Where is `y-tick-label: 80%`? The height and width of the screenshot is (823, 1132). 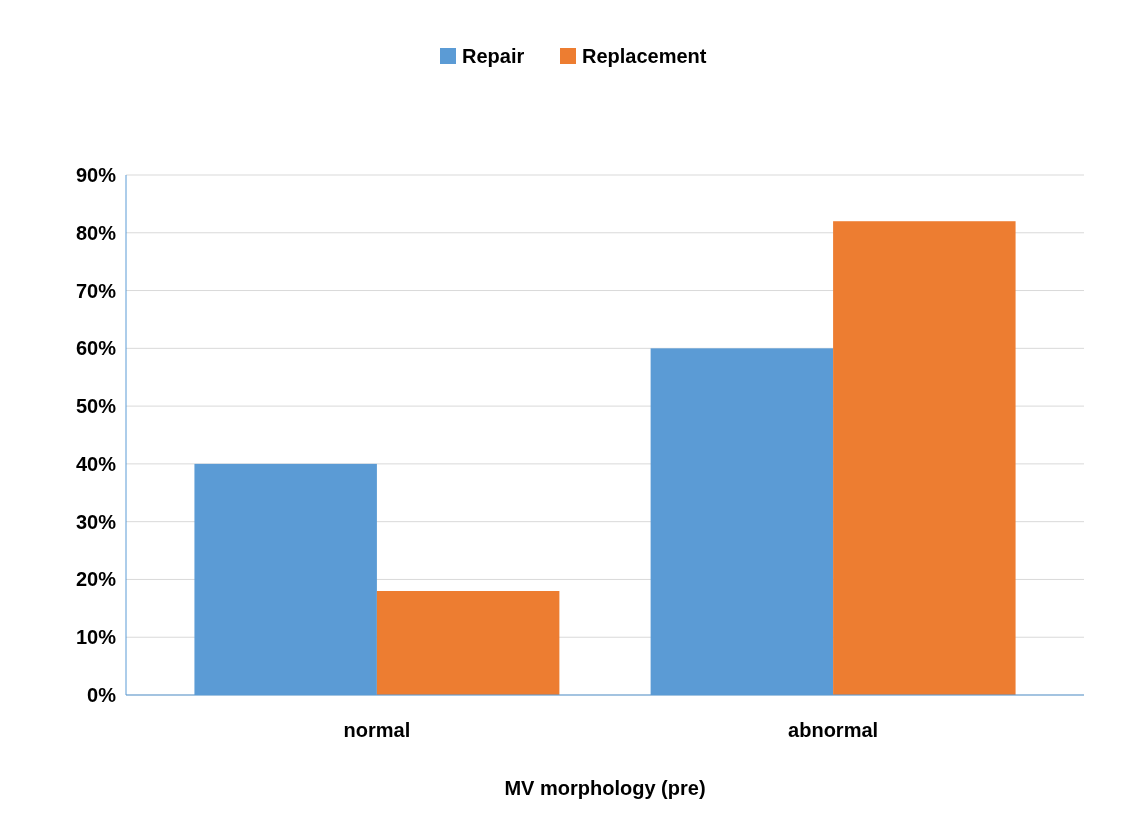 y-tick-label: 80% is located at coordinates (96, 232).